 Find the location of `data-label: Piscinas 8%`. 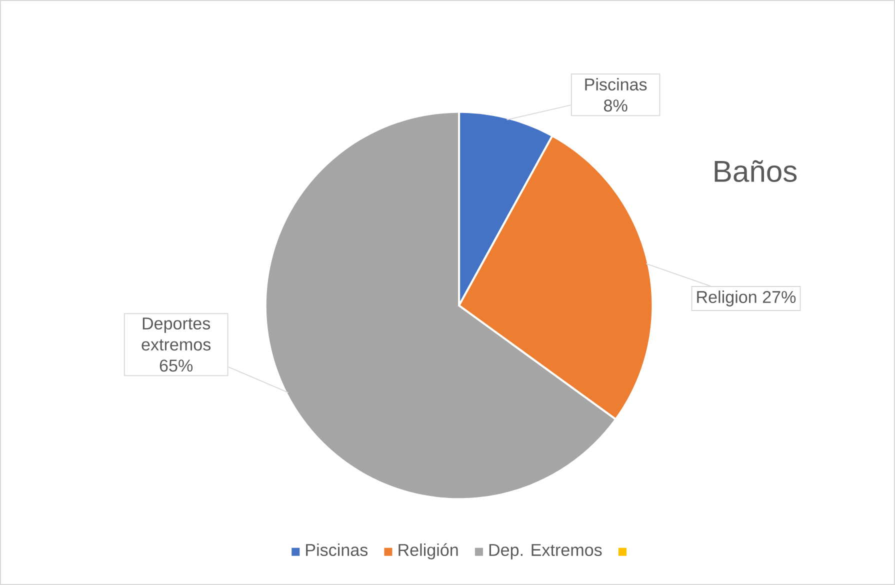

data-label: Piscinas 8% is located at coordinates (616, 95).